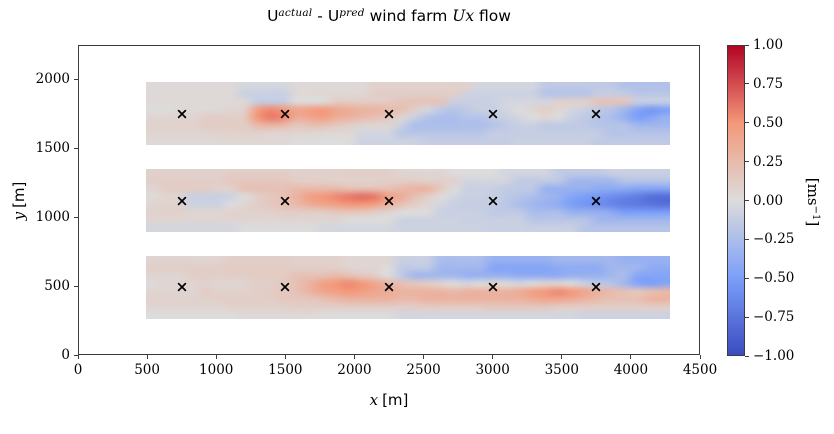 The image size is (834, 434). Describe the element at coordinates (768, 122) in the screenshot. I see `colorbar-tick-label: 0.50` at that location.